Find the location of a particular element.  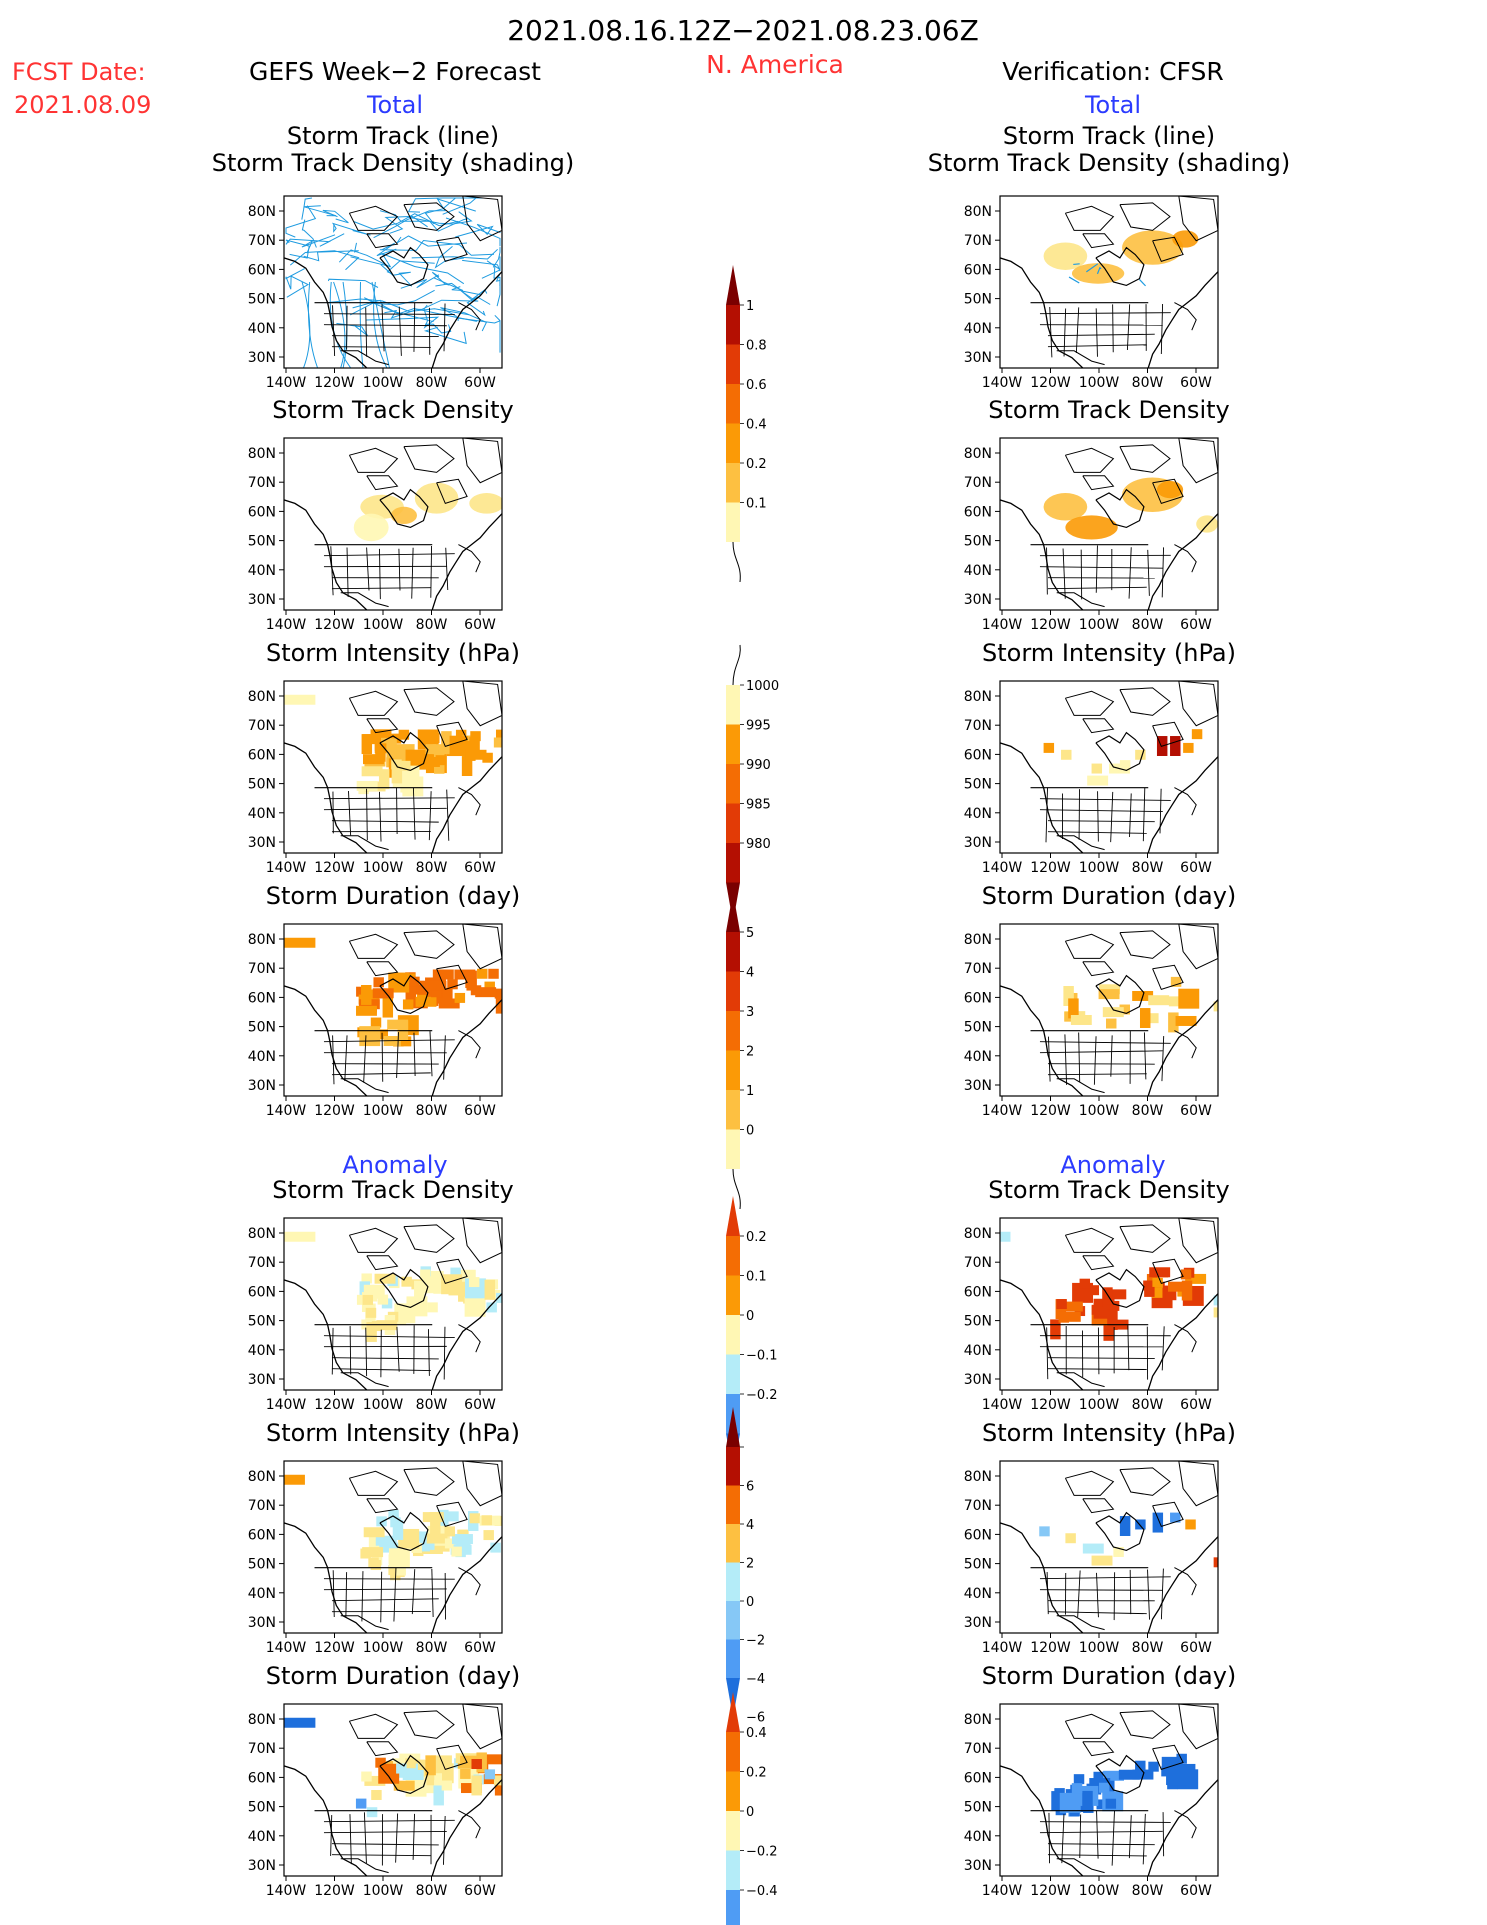

panel-title: Storm Track Density is located at coordinates (1108, 1190).